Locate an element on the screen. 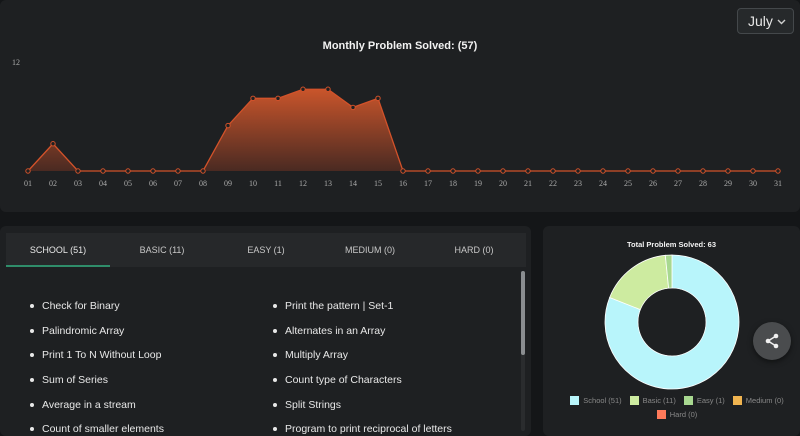 Image resolution: width=800 pixels, height=436 pixels. problem-list-scrollbar is located at coordinates (523, 351).